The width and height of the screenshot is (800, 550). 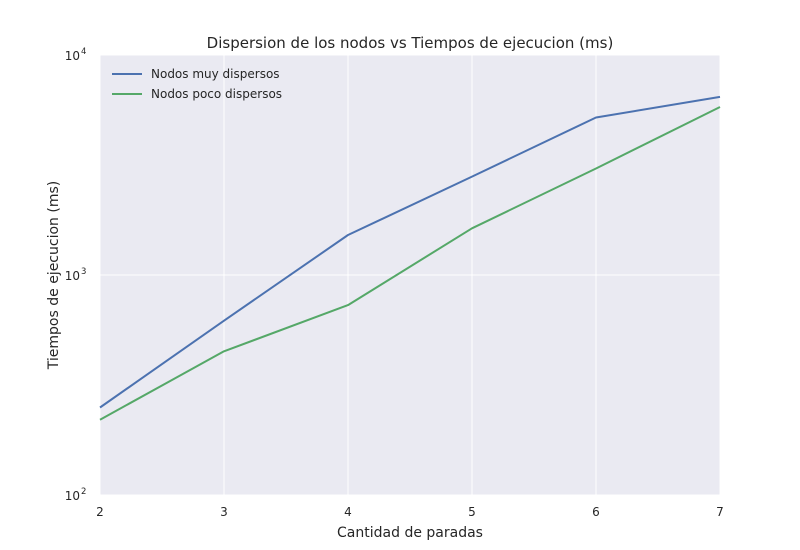 I want to click on x-tick-label: 3, so click(x=224, y=512).